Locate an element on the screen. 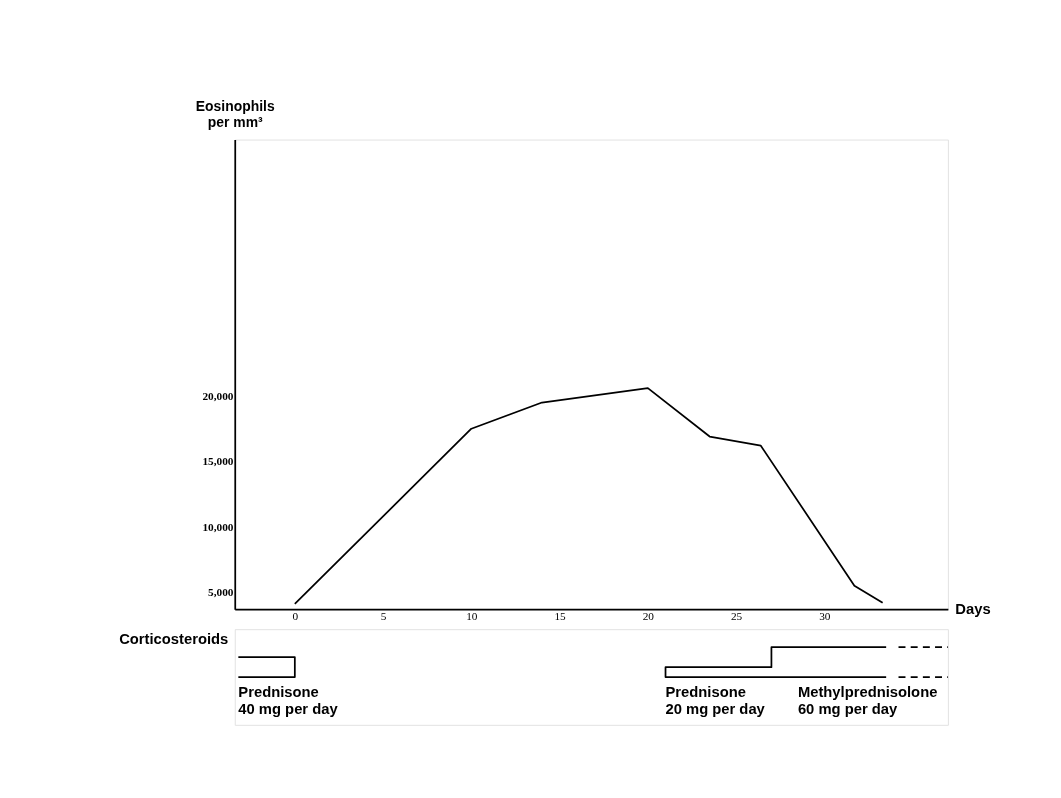 The width and height of the screenshot is (1061, 798). x-tick-label: 15 is located at coordinates (560, 616).